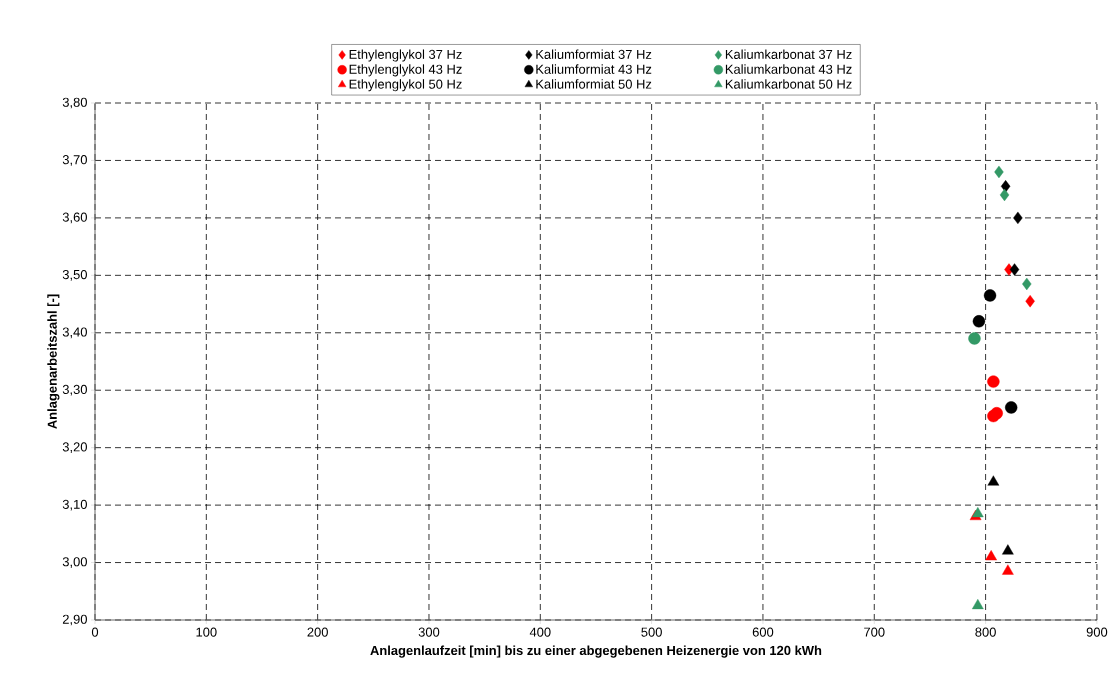  What do you see at coordinates (763, 632) in the screenshot?
I see `x-tick-label: 600` at bounding box center [763, 632].